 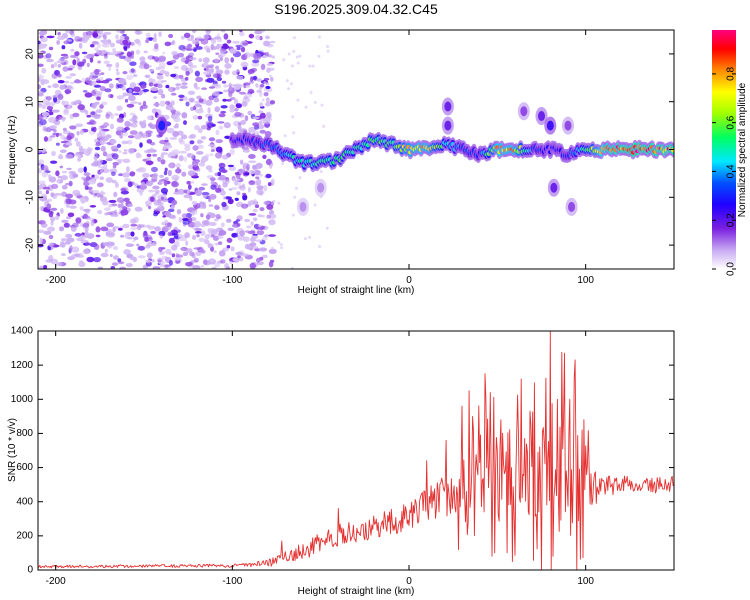 What do you see at coordinates (731, 269) in the screenshot?
I see `colorbar-tick-label: 0.0` at bounding box center [731, 269].